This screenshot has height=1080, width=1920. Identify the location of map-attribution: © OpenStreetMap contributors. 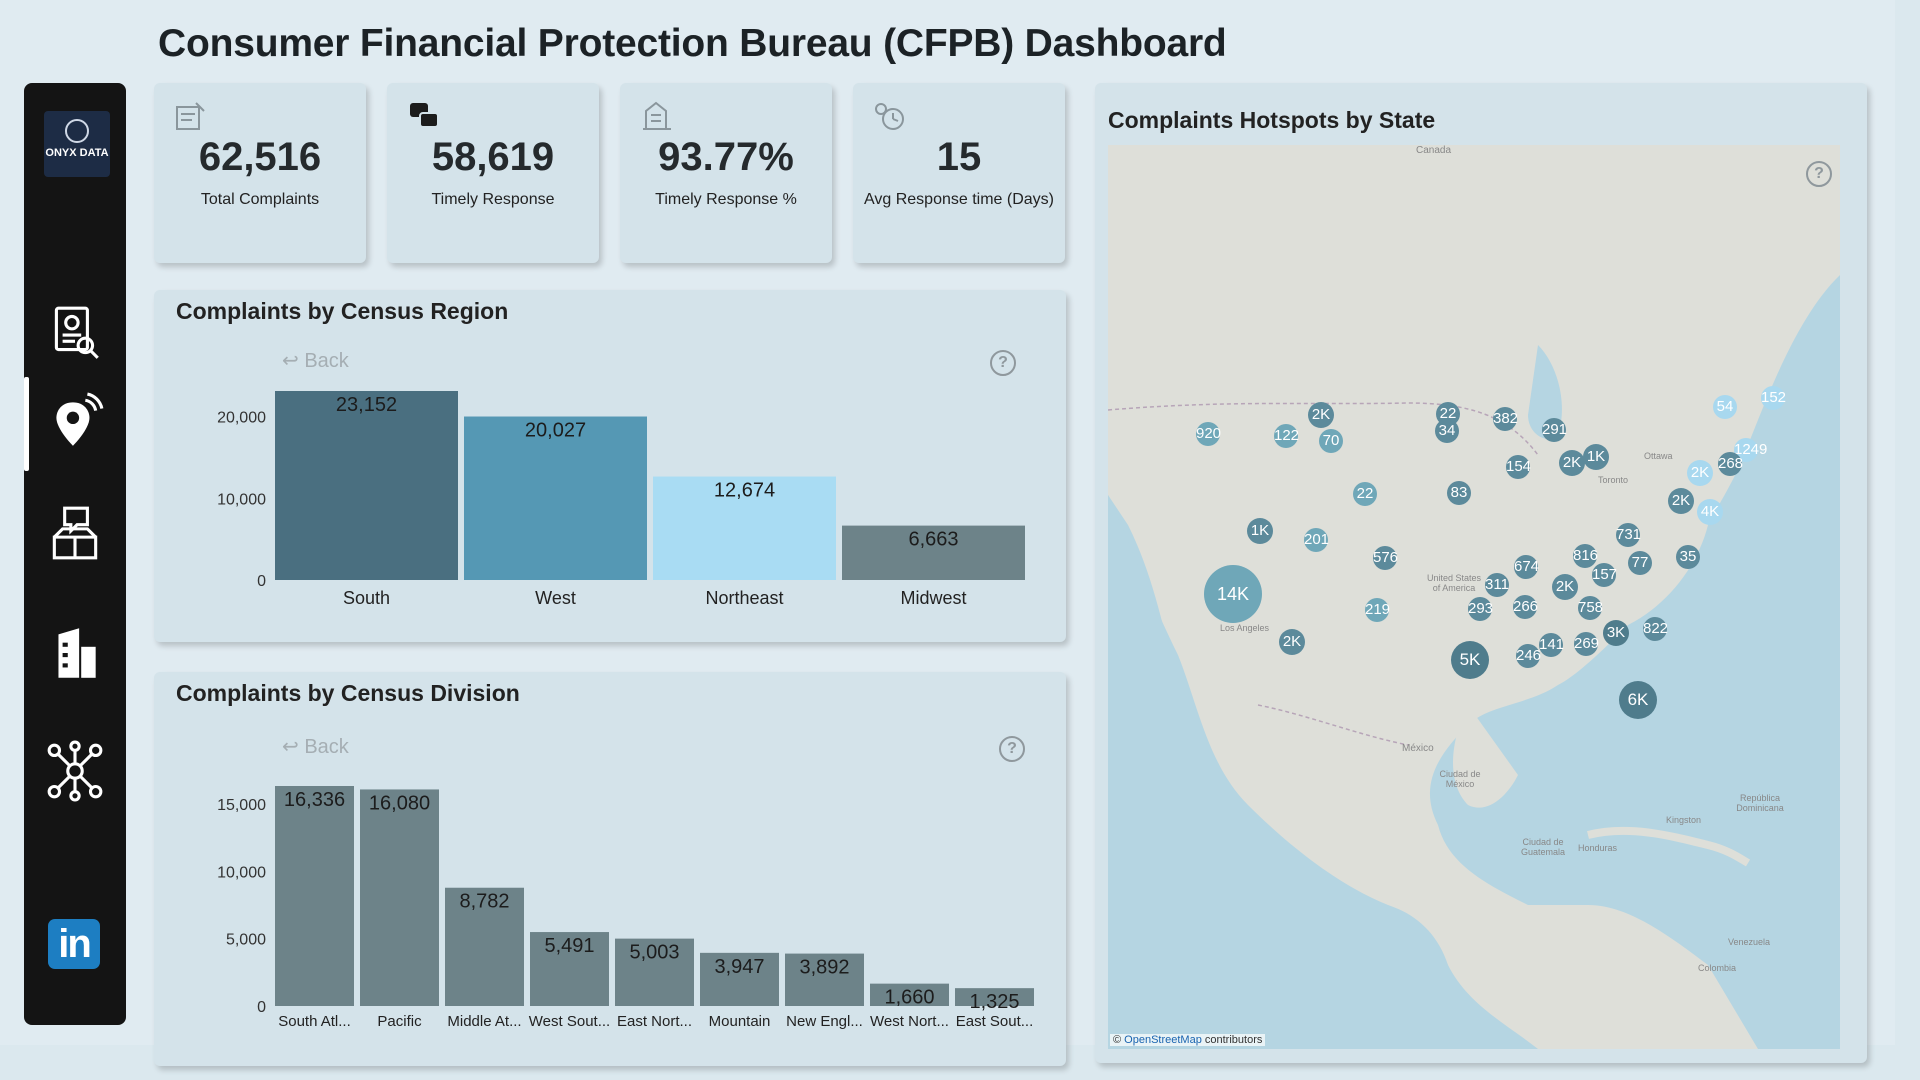
(1188, 1040).